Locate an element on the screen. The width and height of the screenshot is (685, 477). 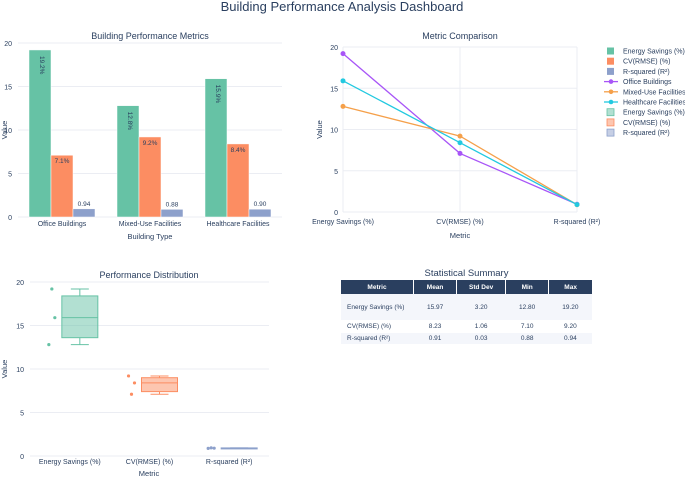
line-chart-y-tick-label: 20 is located at coordinates (334, 48).